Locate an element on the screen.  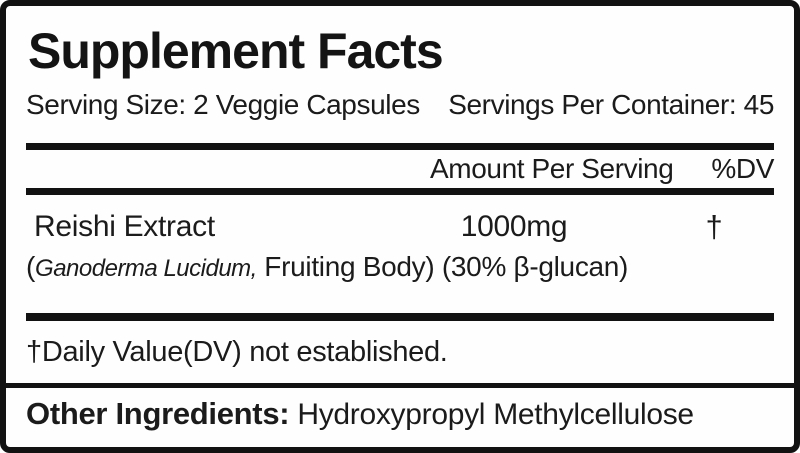
ingredient-name: Reishi Extract is located at coordinates (124, 226).